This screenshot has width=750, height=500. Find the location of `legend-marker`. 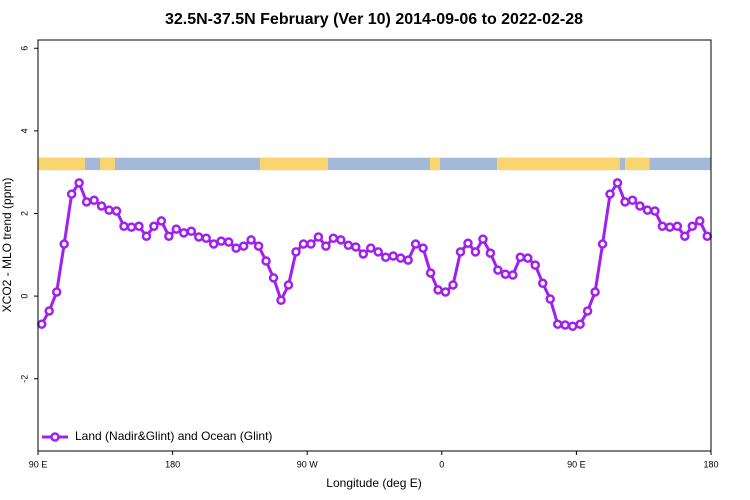

legend-marker is located at coordinates (55, 437).